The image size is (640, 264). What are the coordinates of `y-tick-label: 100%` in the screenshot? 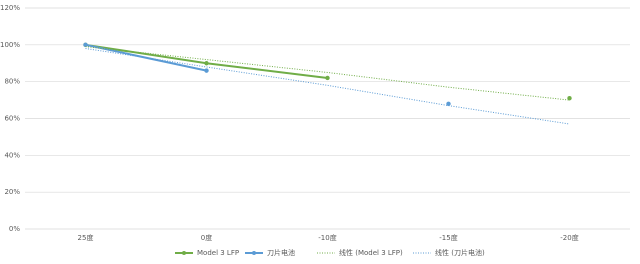 It's located at (10, 45).